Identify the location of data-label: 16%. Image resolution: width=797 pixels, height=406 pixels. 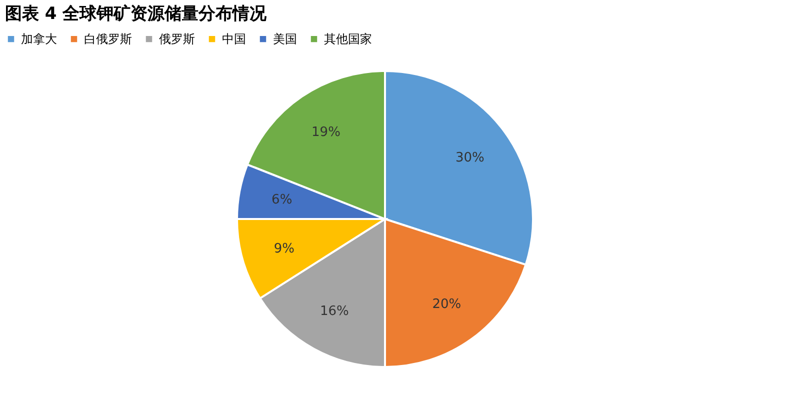
(334, 312).